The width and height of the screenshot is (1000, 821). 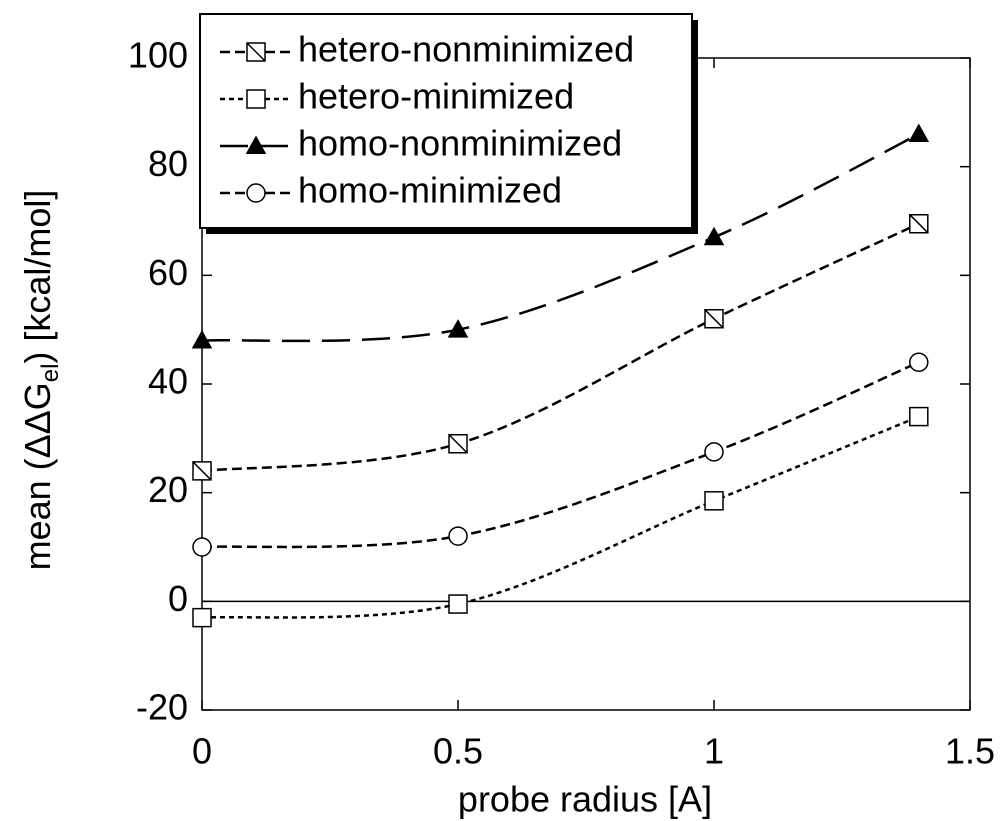 I want to click on y-tick-label: 0, so click(x=178, y=598).